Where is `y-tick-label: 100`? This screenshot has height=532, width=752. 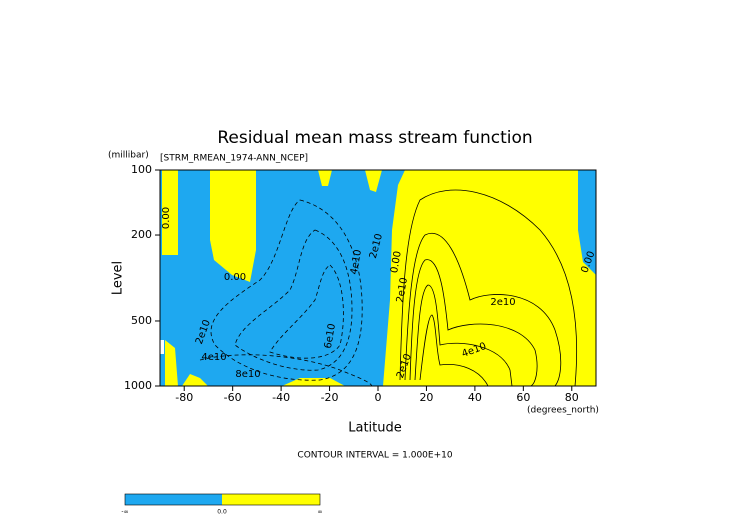
y-tick-label: 100 is located at coordinates (141, 169).